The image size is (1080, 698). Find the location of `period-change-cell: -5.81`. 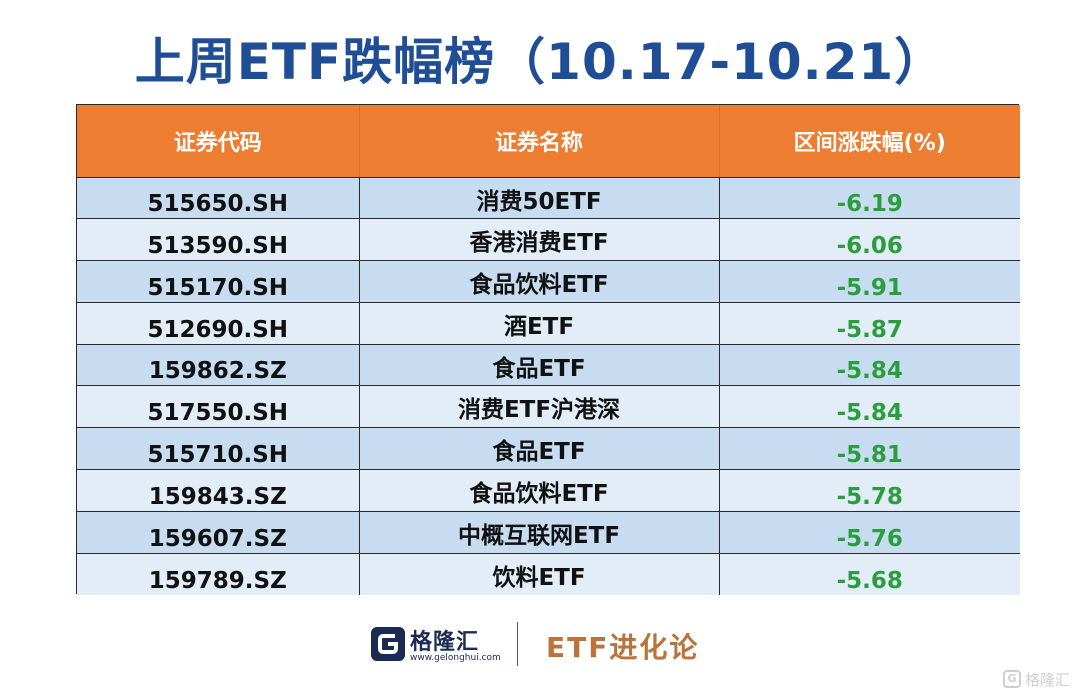

period-change-cell: -5.81 is located at coordinates (869, 449).